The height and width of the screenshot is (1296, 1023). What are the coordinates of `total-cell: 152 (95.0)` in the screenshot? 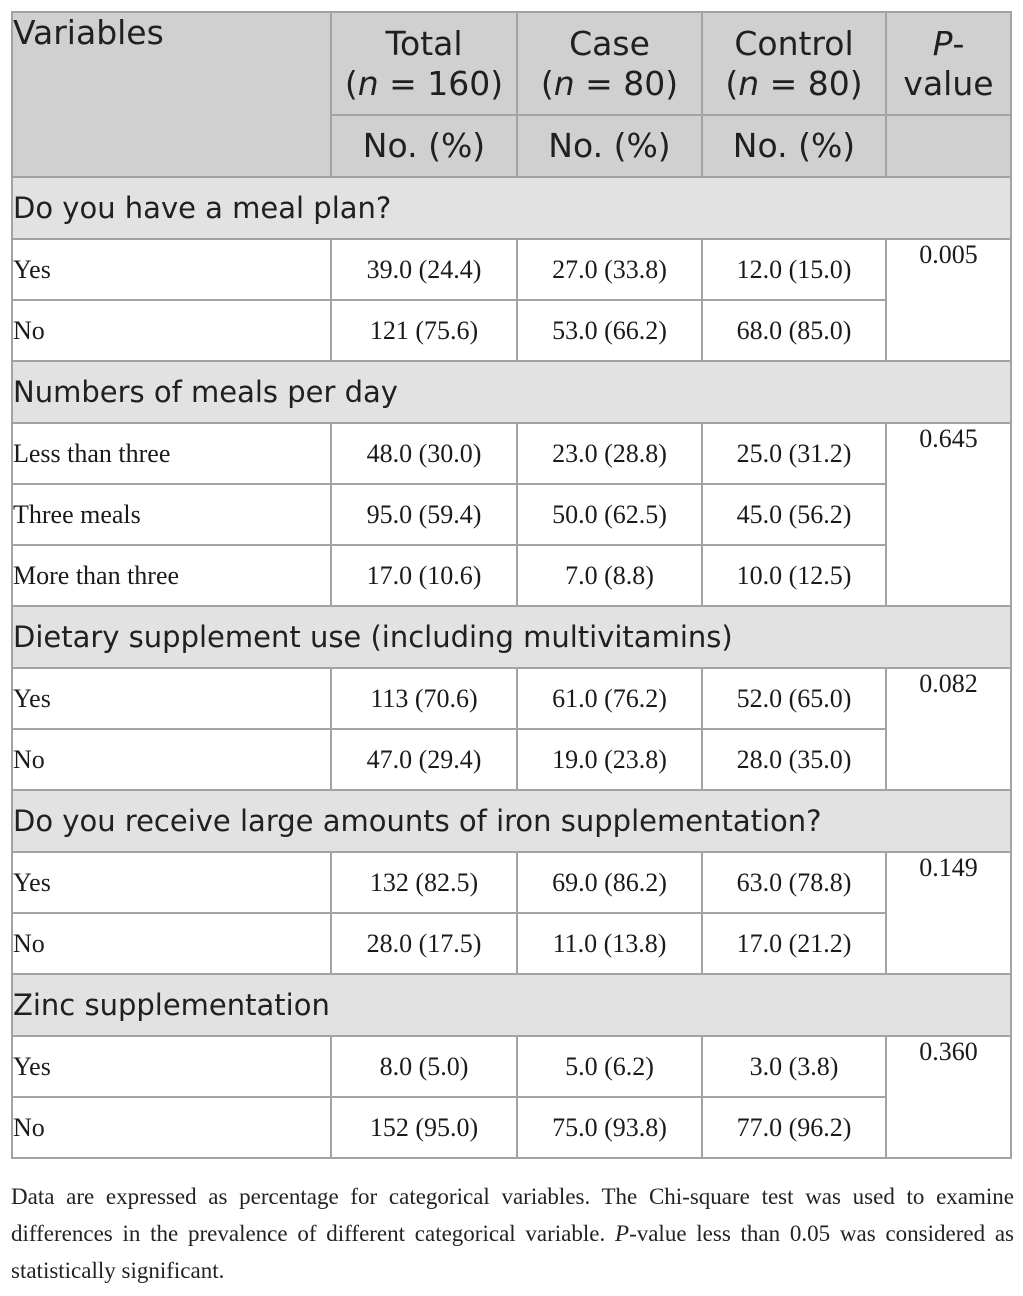 It's located at (424, 1127).